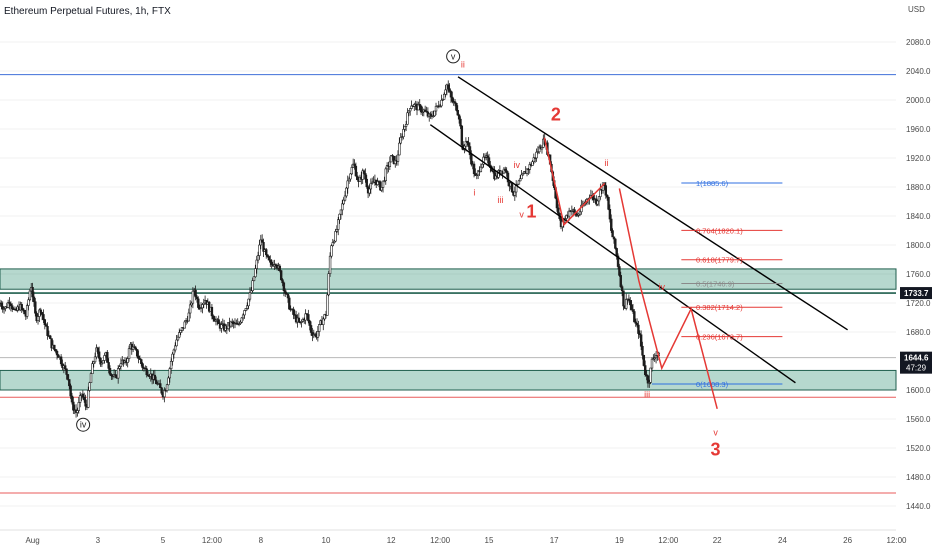 The width and height of the screenshot is (932, 555). What do you see at coordinates (163, 540) in the screenshot?
I see `x-axis-tick: 5` at bounding box center [163, 540].